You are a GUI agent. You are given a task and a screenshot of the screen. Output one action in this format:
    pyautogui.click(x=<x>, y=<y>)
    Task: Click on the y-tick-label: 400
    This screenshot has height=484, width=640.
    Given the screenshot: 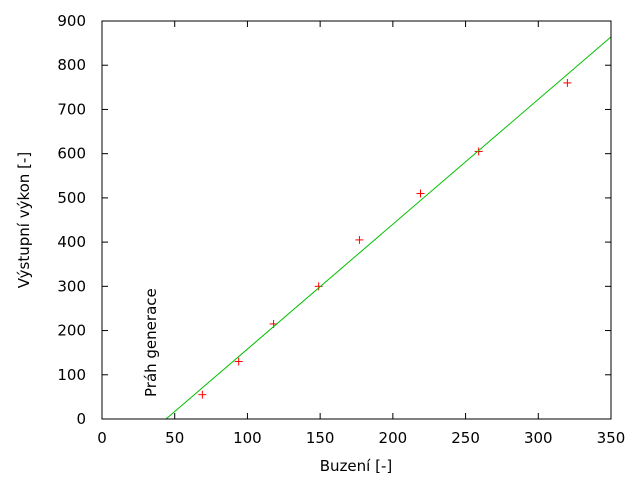 What is the action you would take?
    pyautogui.click(x=71, y=242)
    